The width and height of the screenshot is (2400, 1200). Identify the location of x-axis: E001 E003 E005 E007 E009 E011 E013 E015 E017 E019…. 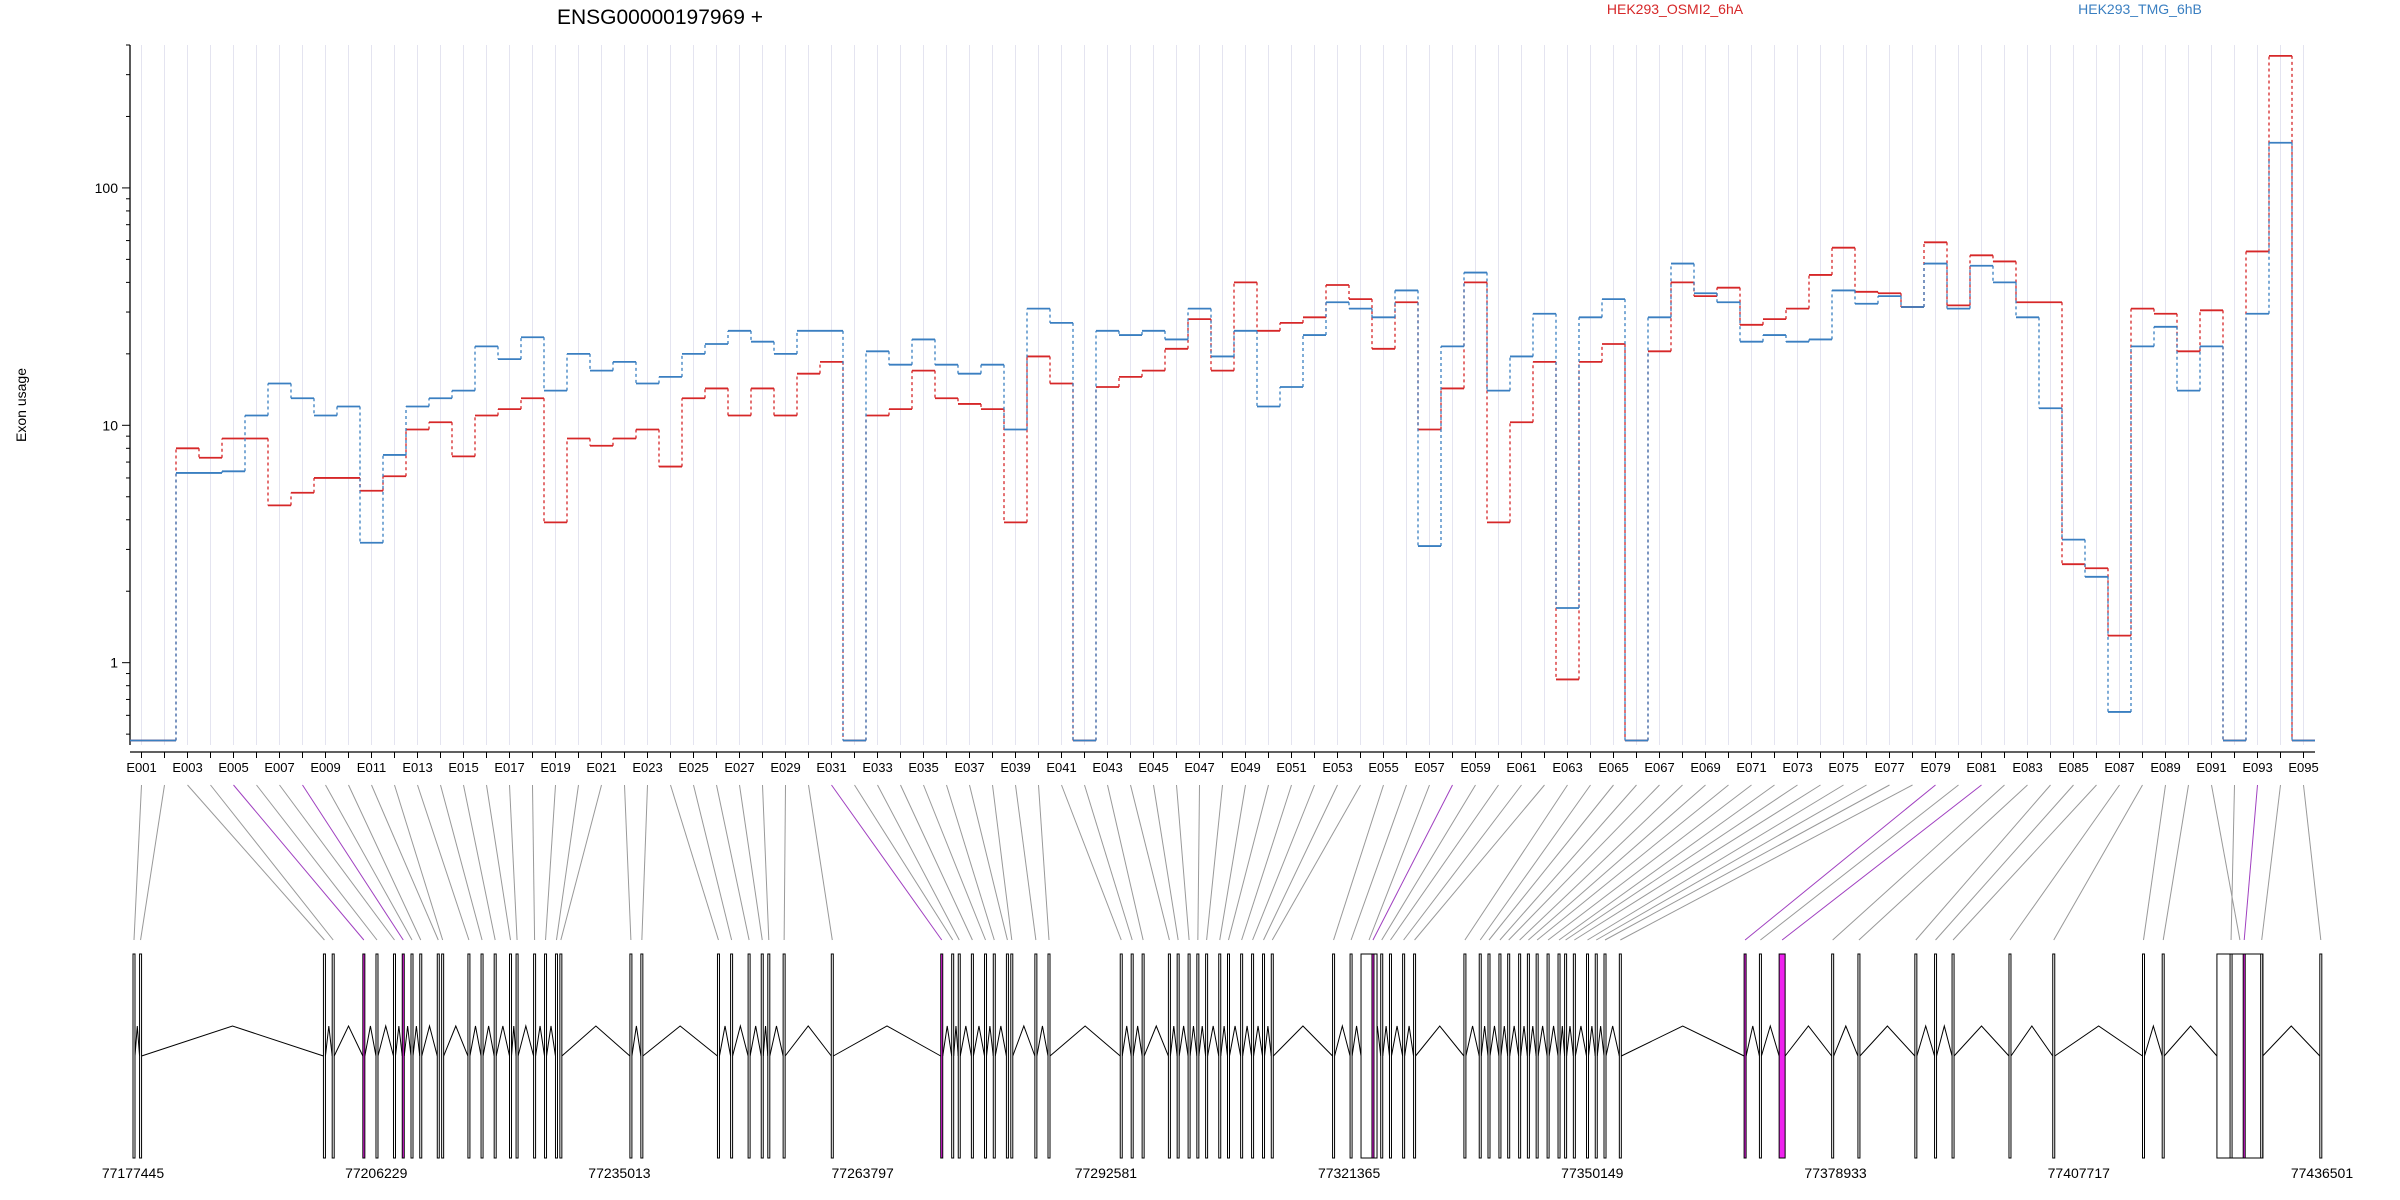
(1222, 763).